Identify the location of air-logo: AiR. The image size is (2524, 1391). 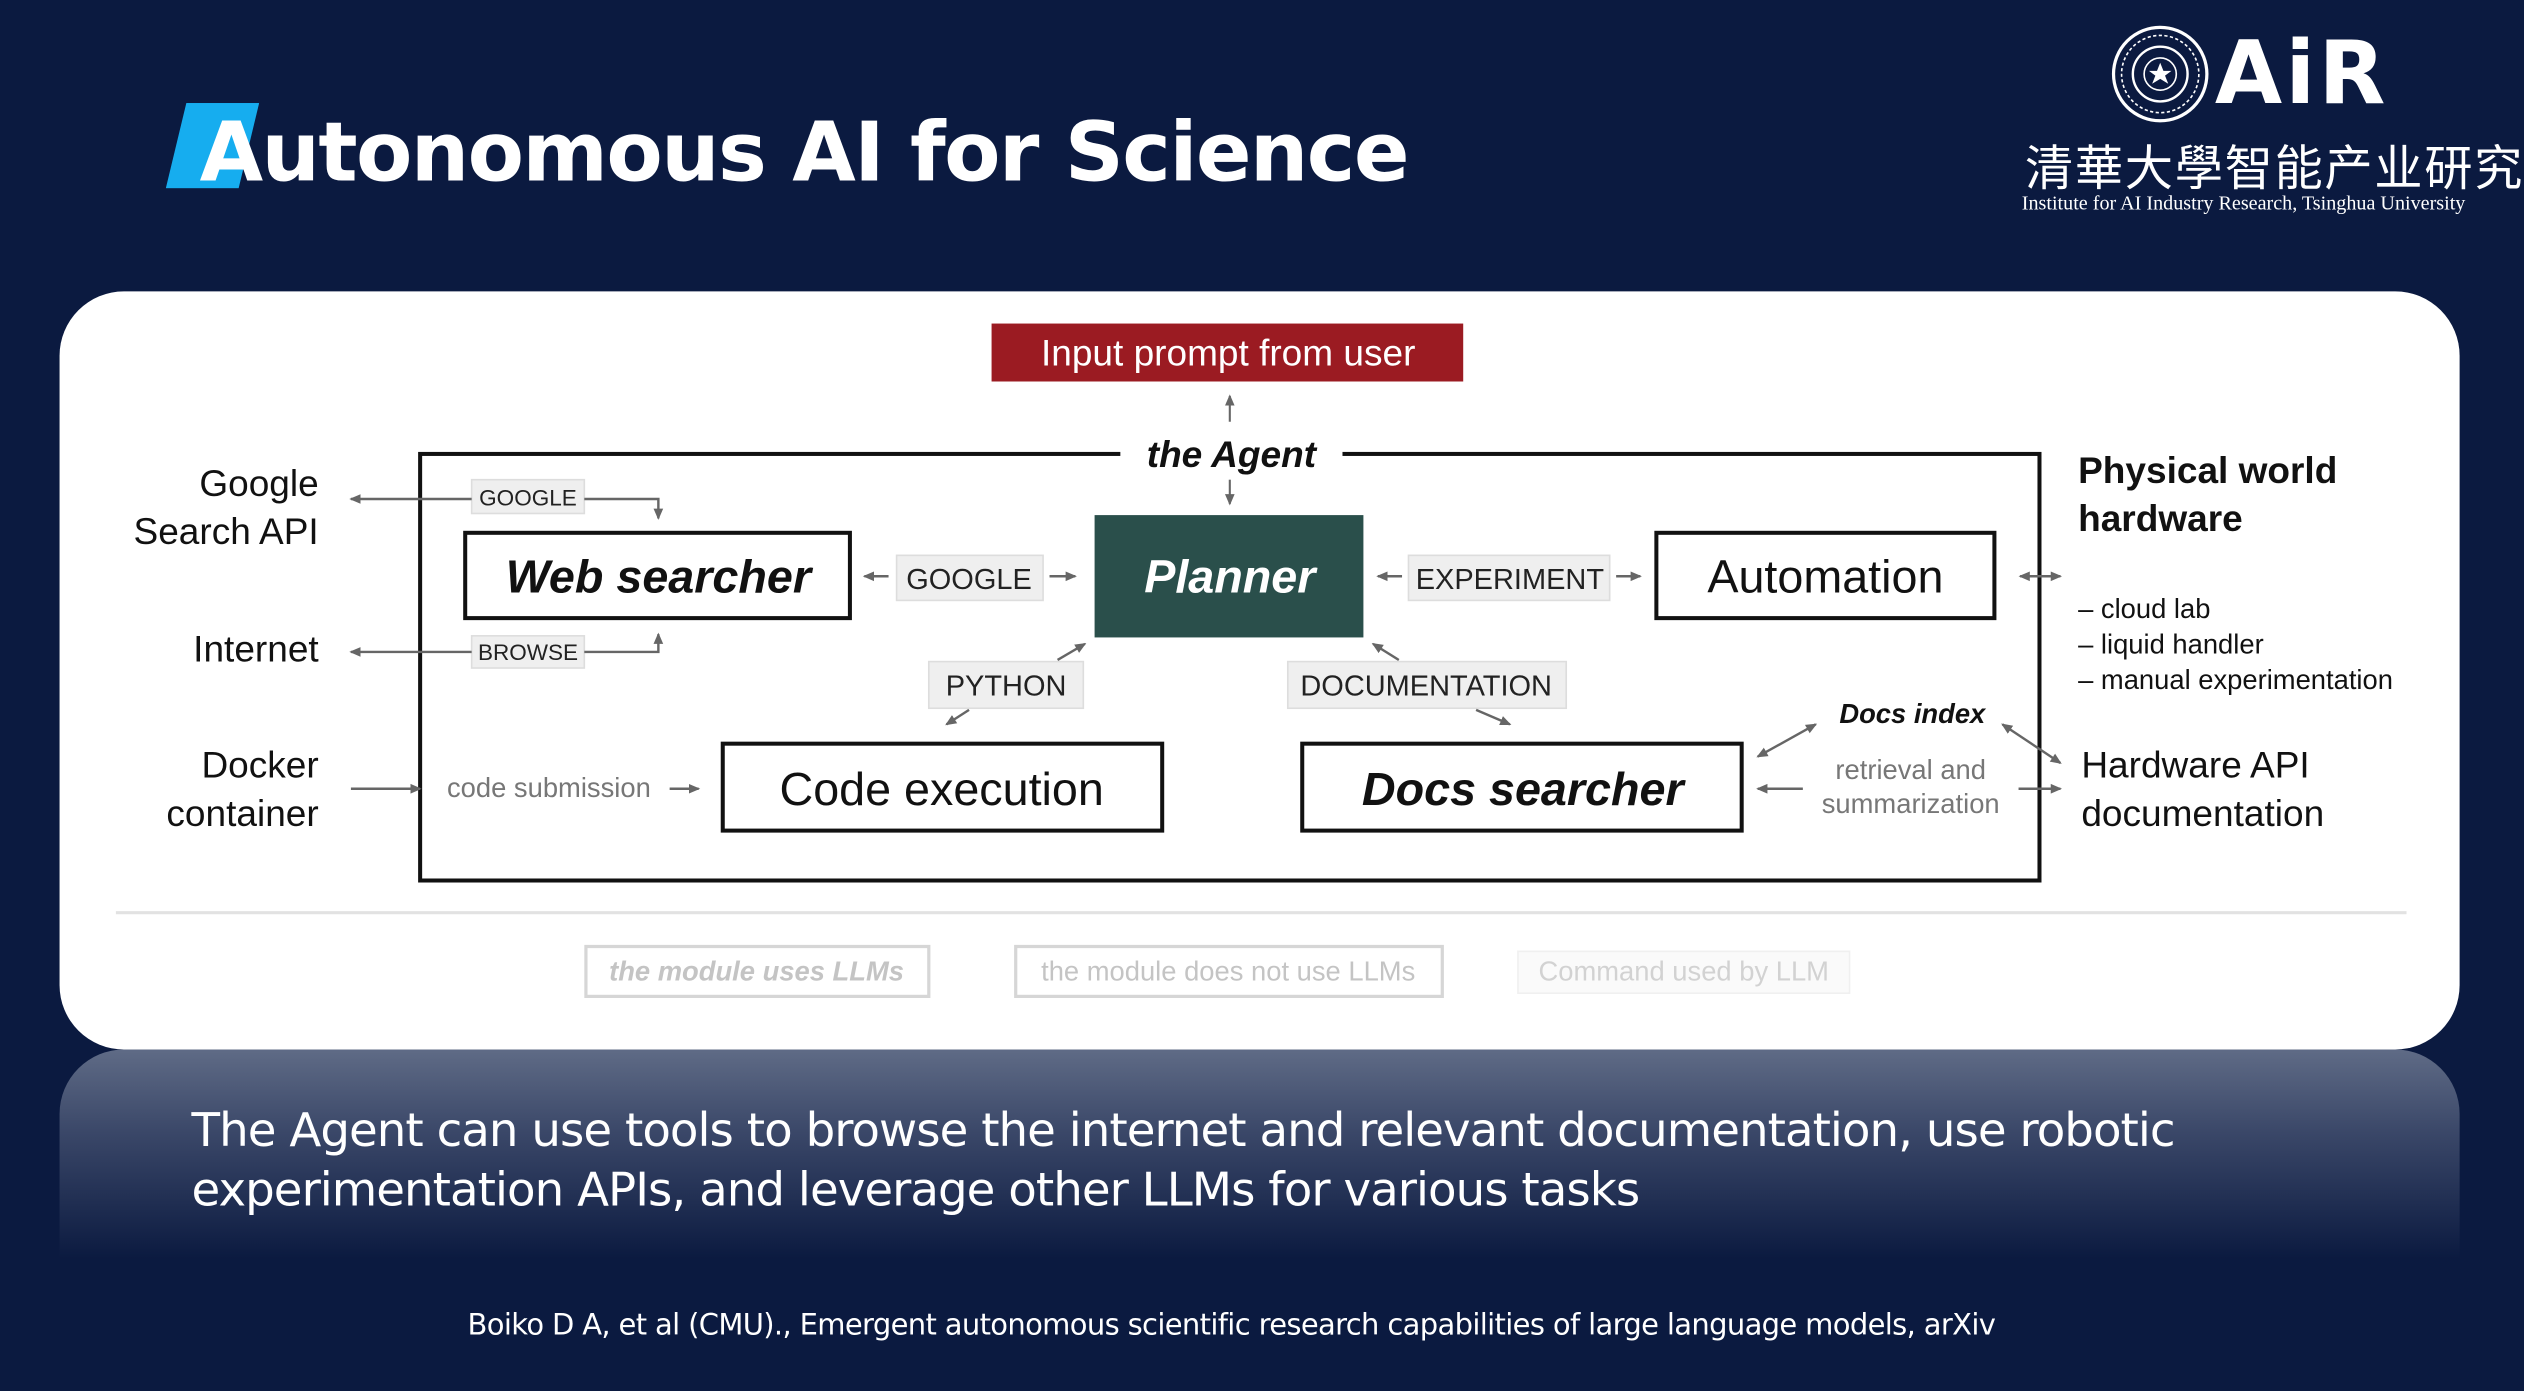
(2301, 73).